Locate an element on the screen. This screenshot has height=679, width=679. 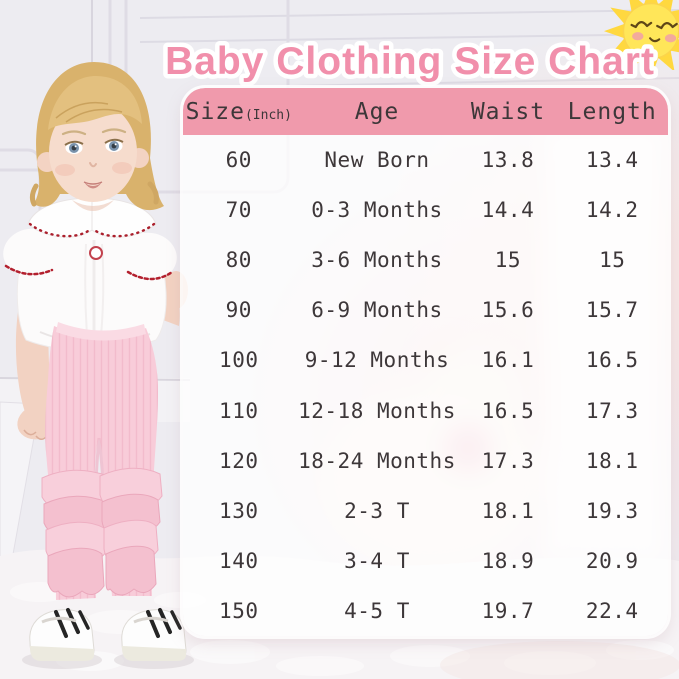
table-row: 110 12-18 Months 16.5 17.3 is located at coordinates (425, 410).